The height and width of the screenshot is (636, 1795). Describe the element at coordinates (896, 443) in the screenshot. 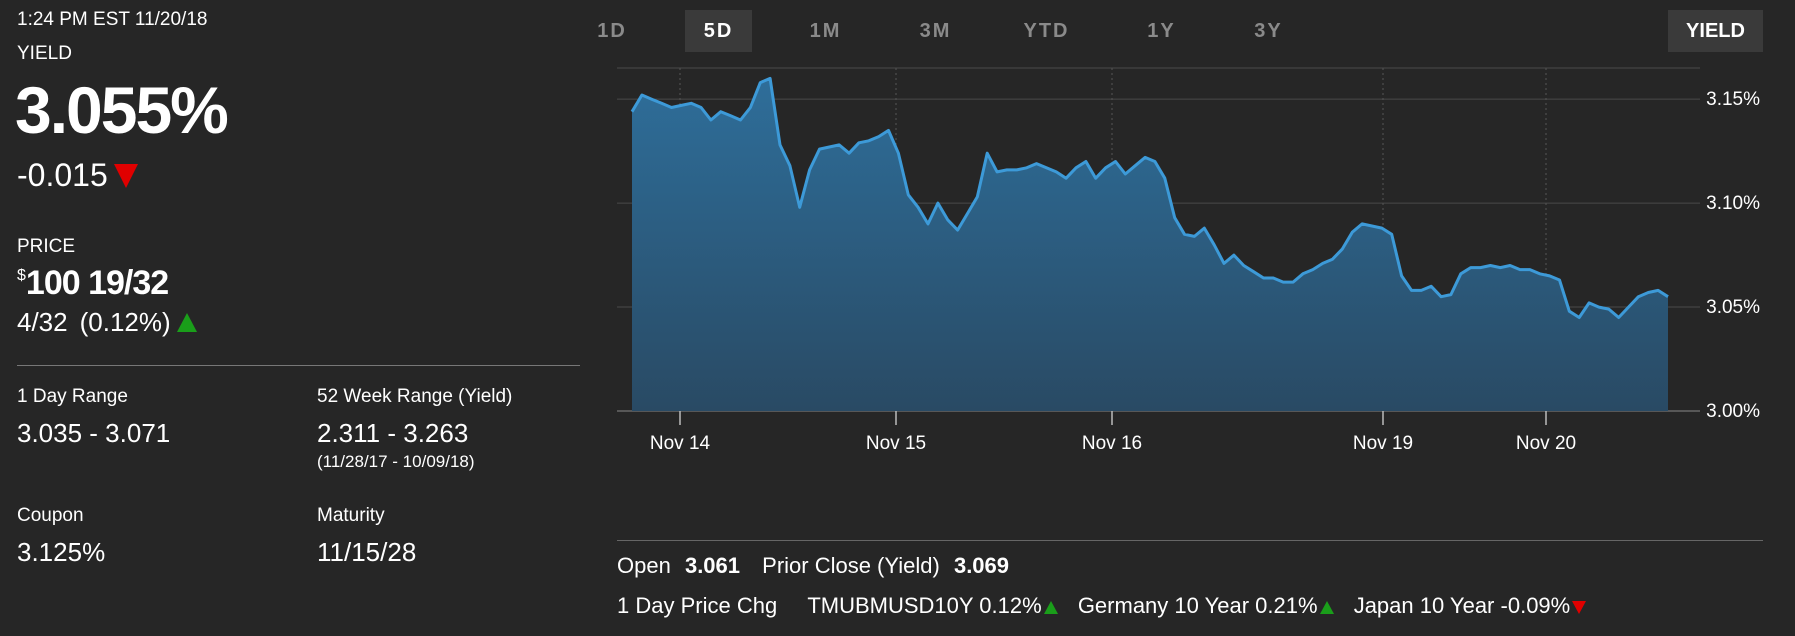

I see `x-tick-label: Nov 15` at that location.